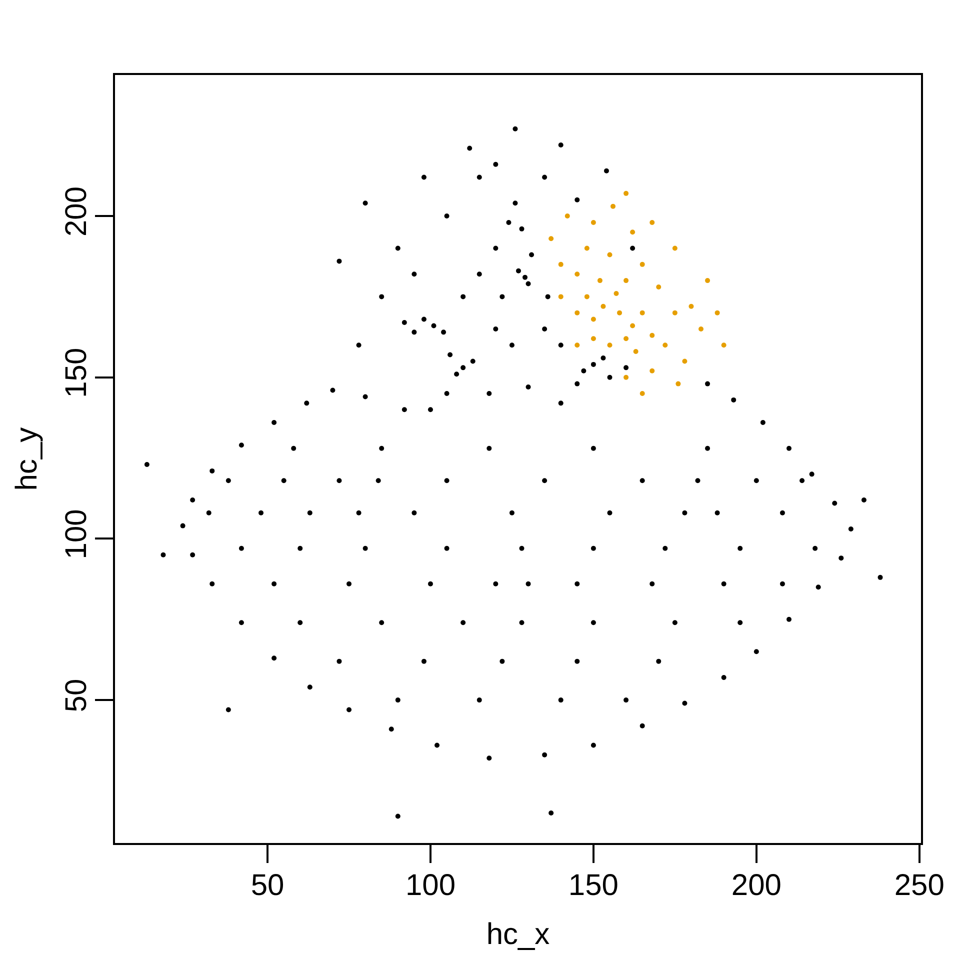 This screenshot has height=960, width=960. What do you see at coordinates (27, 459) in the screenshot?
I see `y-axis-title: hc_y` at bounding box center [27, 459].